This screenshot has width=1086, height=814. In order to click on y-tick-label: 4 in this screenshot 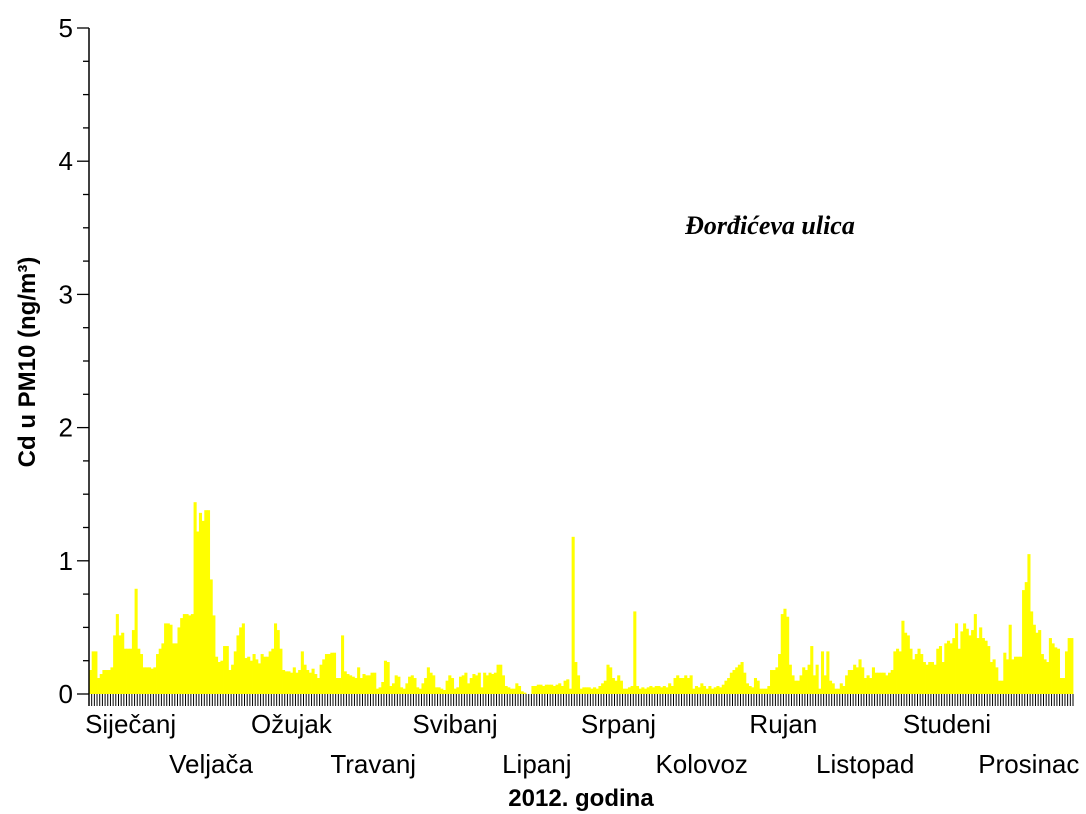, I will do `click(66, 161)`.